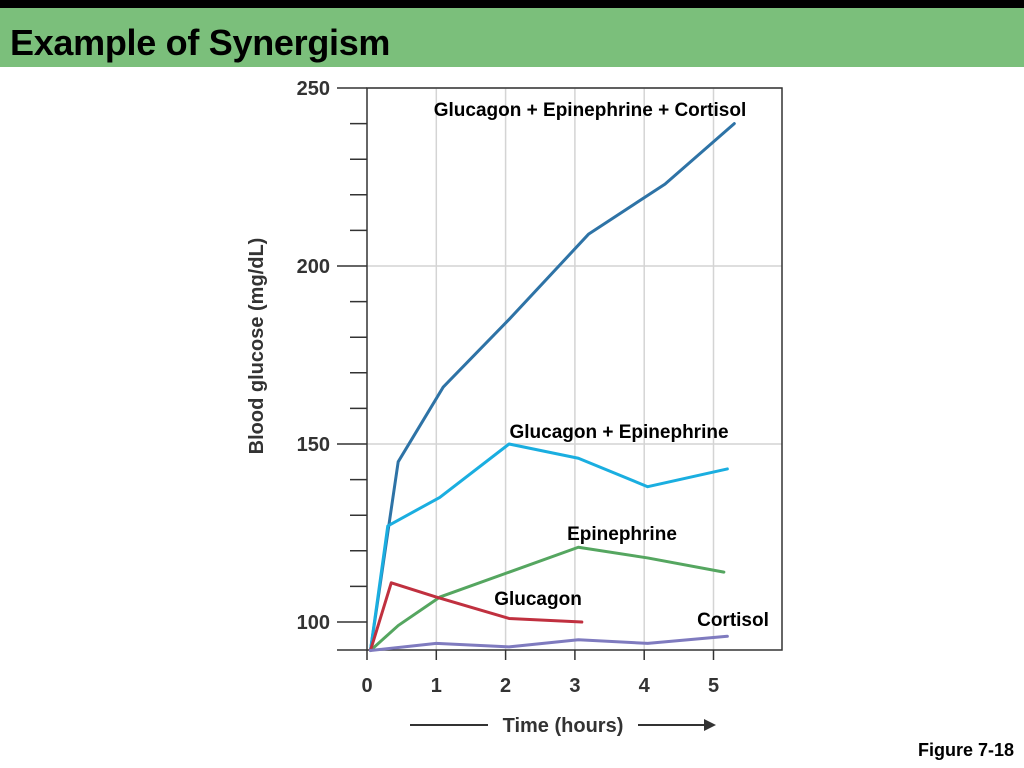  Describe the element at coordinates (548, 643) in the screenshot. I see `series-line-cortisol` at that location.